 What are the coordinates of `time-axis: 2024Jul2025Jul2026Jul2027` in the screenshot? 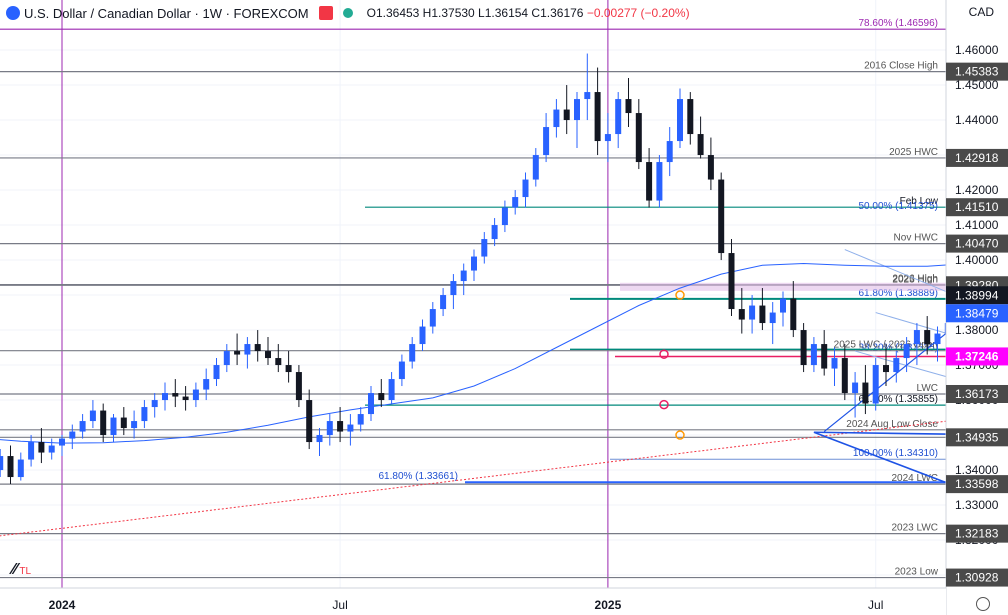 It's located at (504, 601).